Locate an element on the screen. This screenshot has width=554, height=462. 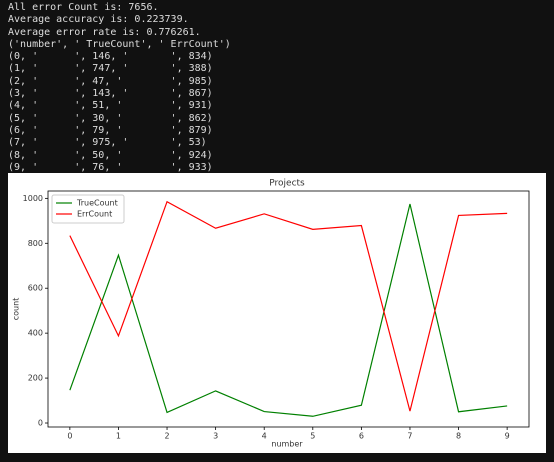
console-line: (1, ' ', 747, ' ', 388) is located at coordinates (110, 69).